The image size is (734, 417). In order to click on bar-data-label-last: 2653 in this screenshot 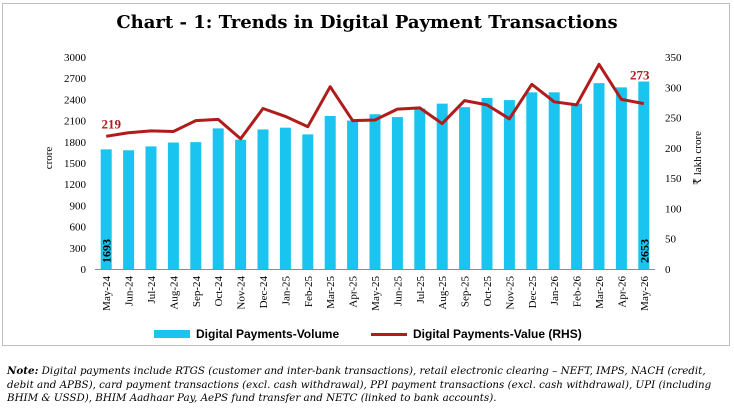, I will do `click(644, 251)`.